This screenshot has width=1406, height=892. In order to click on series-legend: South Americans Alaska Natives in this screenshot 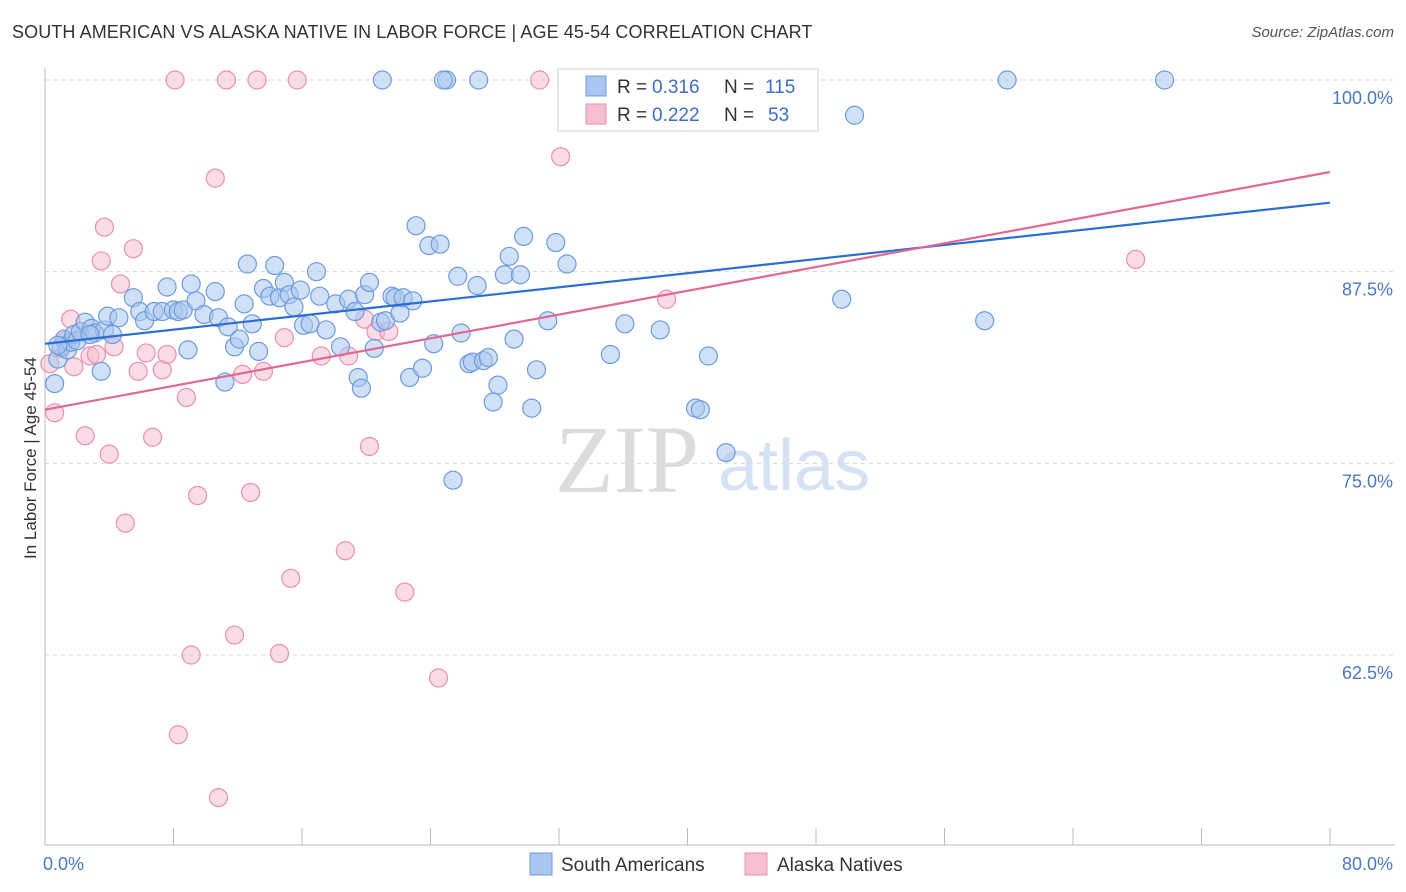, I will do `click(716, 864)`.